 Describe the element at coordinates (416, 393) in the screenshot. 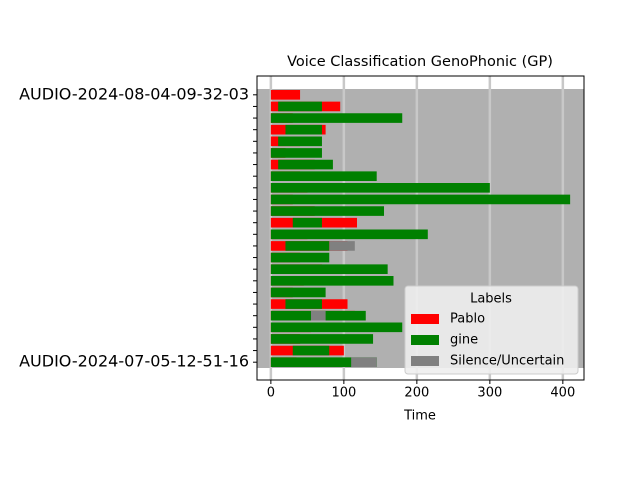

I see `x-tick-label: 200` at that location.